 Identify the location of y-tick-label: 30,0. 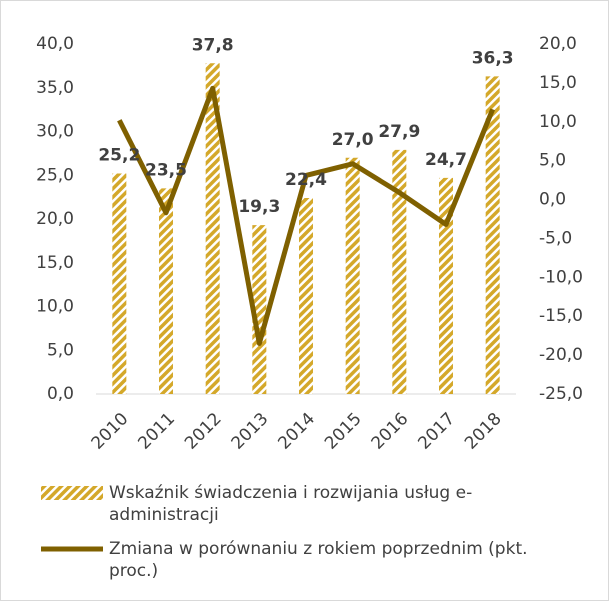
(55, 132).